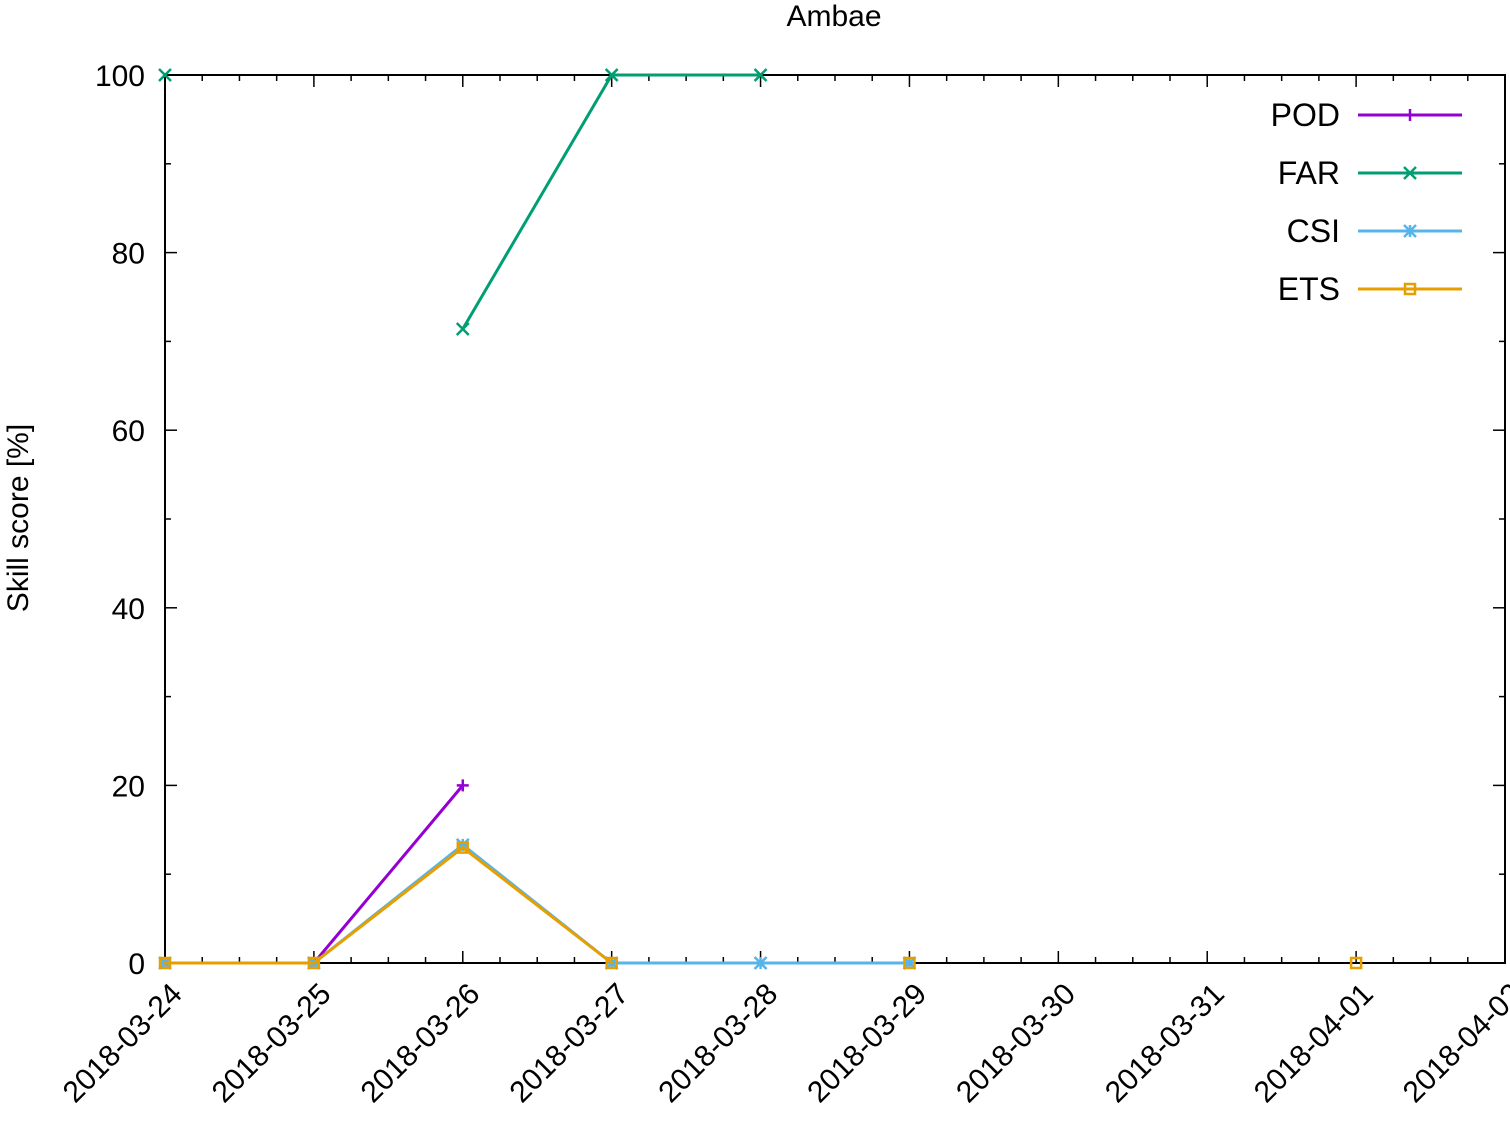 This screenshot has height=1126, width=1510. Describe the element at coordinates (18, 518) in the screenshot. I see `y-axis-label: Skill score [%]` at that location.